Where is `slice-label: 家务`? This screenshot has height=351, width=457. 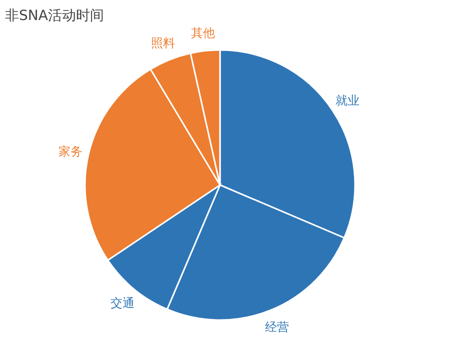
slice-label: 家务 is located at coordinates (70, 151).